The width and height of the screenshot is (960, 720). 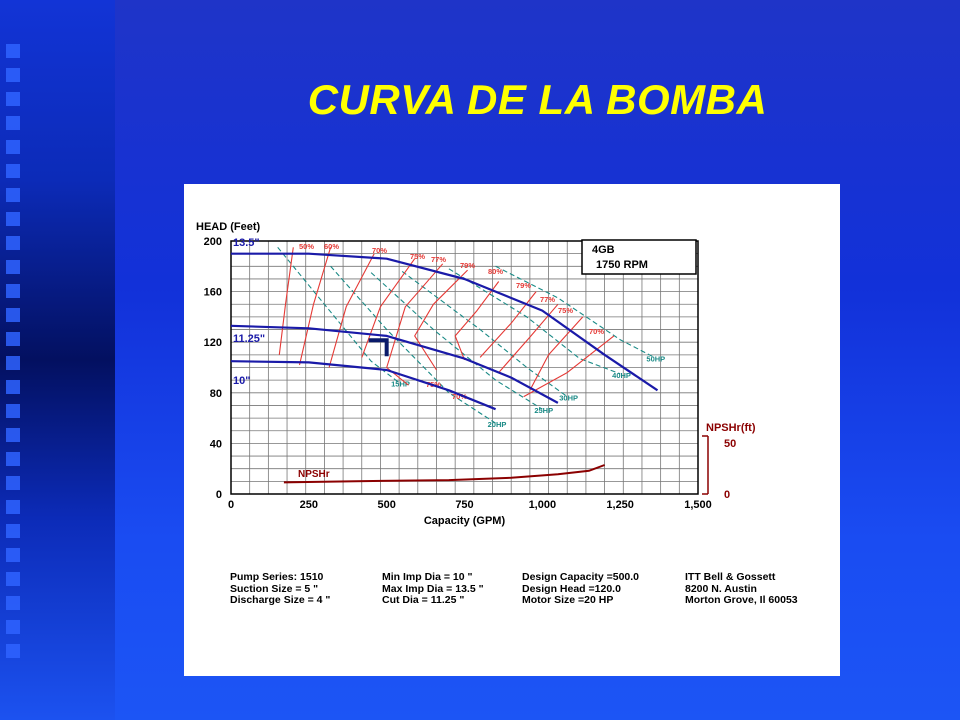 What do you see at coordinates (568, 398) in the screenshot?
I see `hp-label: 30HP` at bounding box center [568, 398].